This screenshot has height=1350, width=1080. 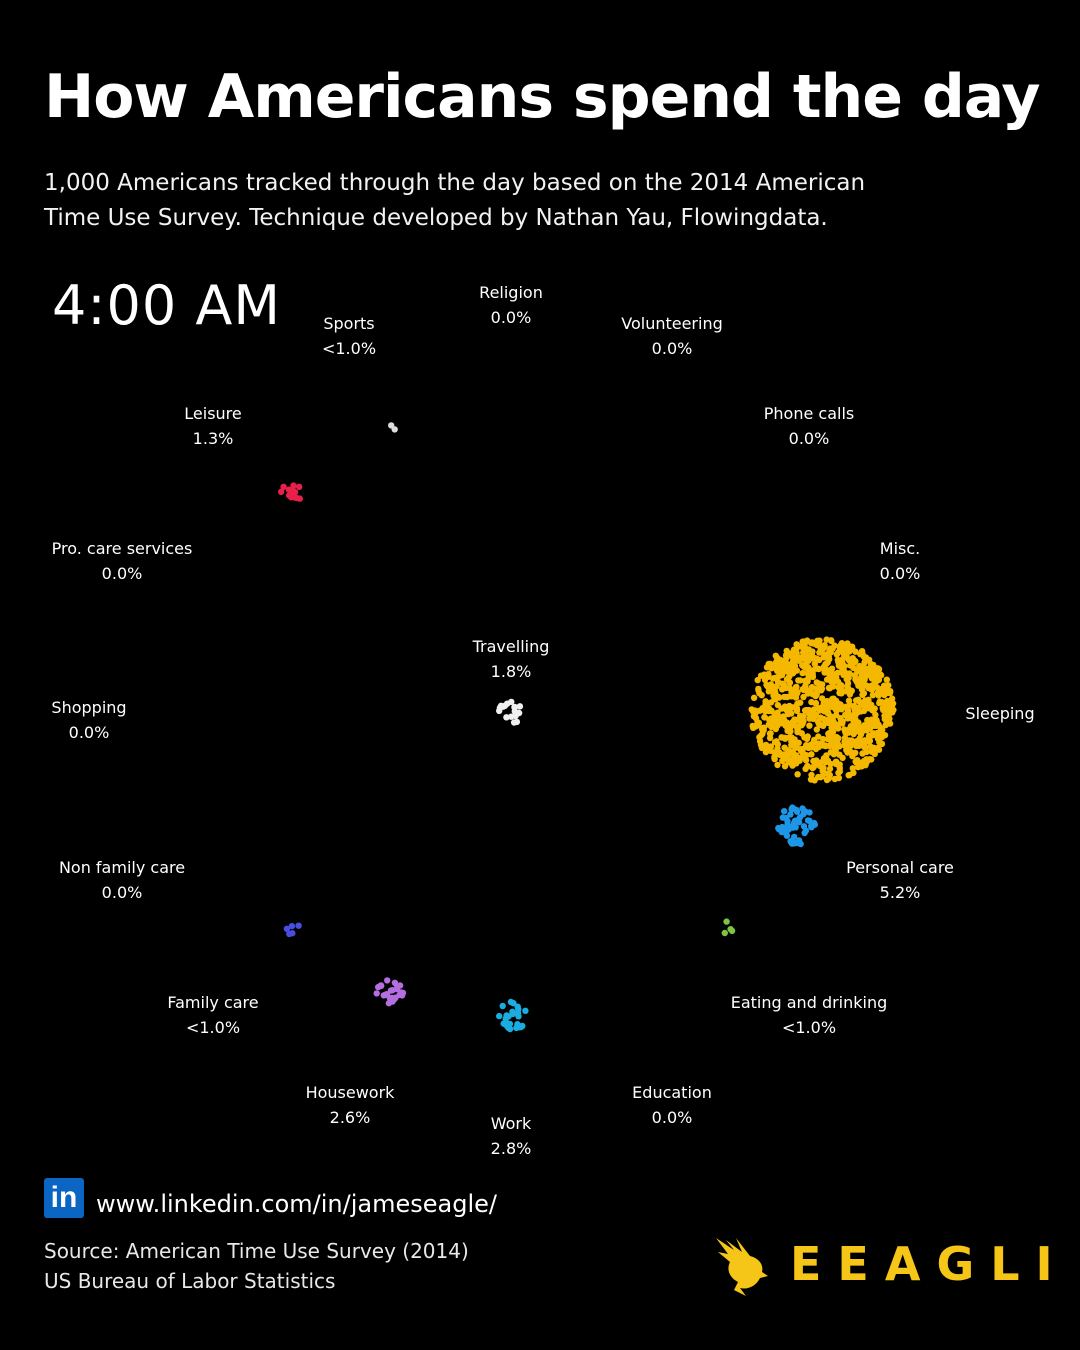 I want to click on dot-cluster-leisure, so click(x=290, y=492).